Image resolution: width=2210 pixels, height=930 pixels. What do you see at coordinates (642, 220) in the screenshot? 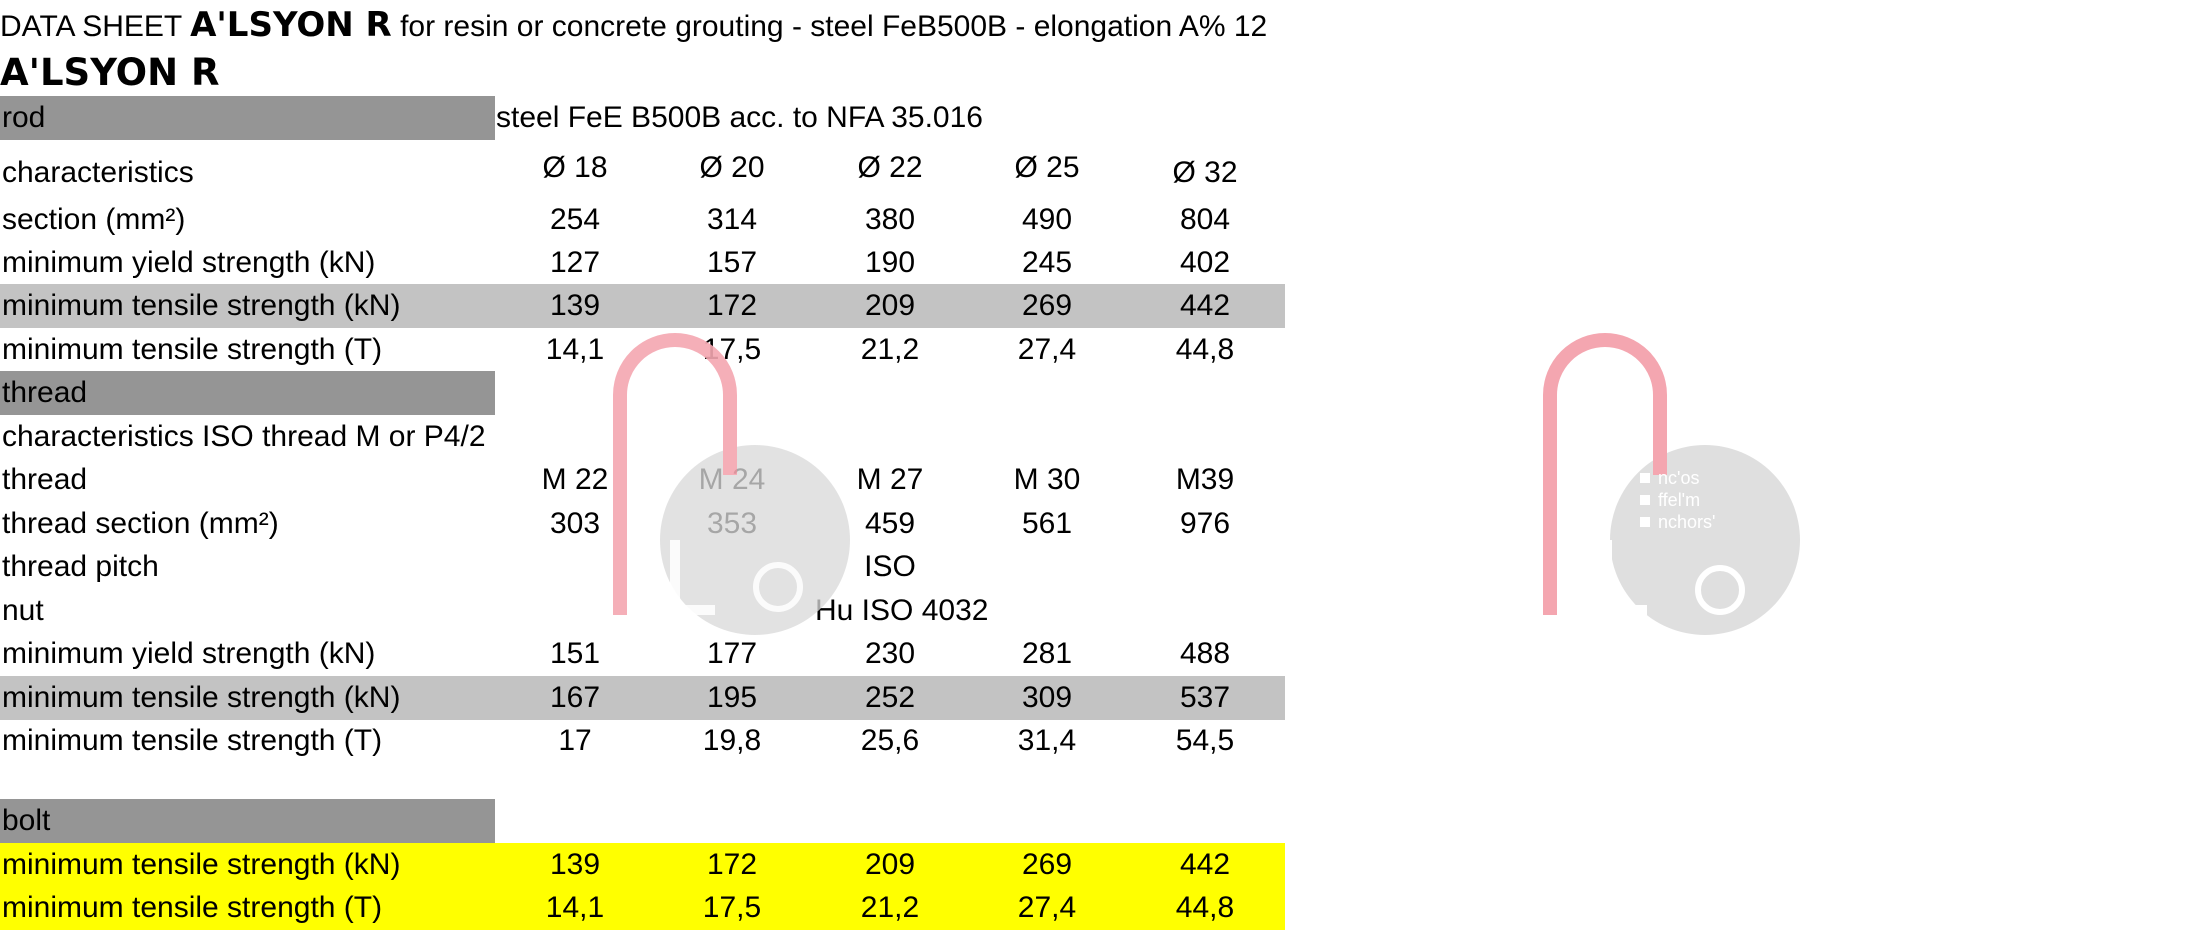
I see `table-row-section: section (mm²) 254 314 380 490 804` at bounding box center [642, 220].